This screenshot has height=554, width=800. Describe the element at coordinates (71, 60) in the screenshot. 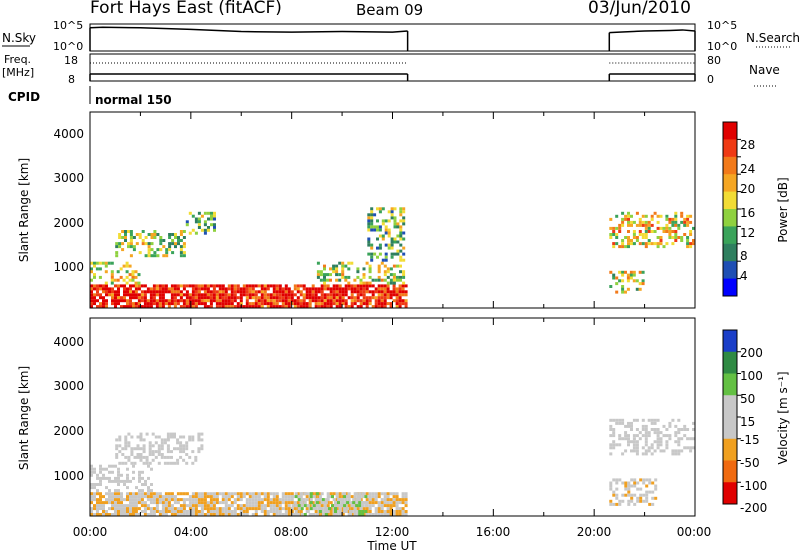

I see `freq-tick-high: 18` at that location.